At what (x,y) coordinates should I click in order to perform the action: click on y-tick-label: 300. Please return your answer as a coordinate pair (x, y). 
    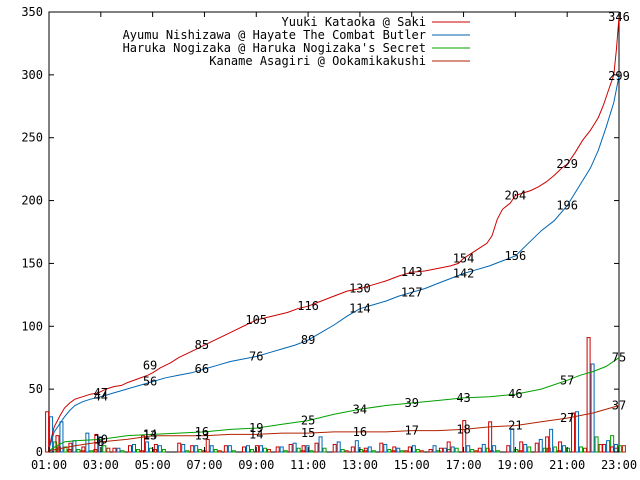
    Looking at the image, I should click on (32, 75).